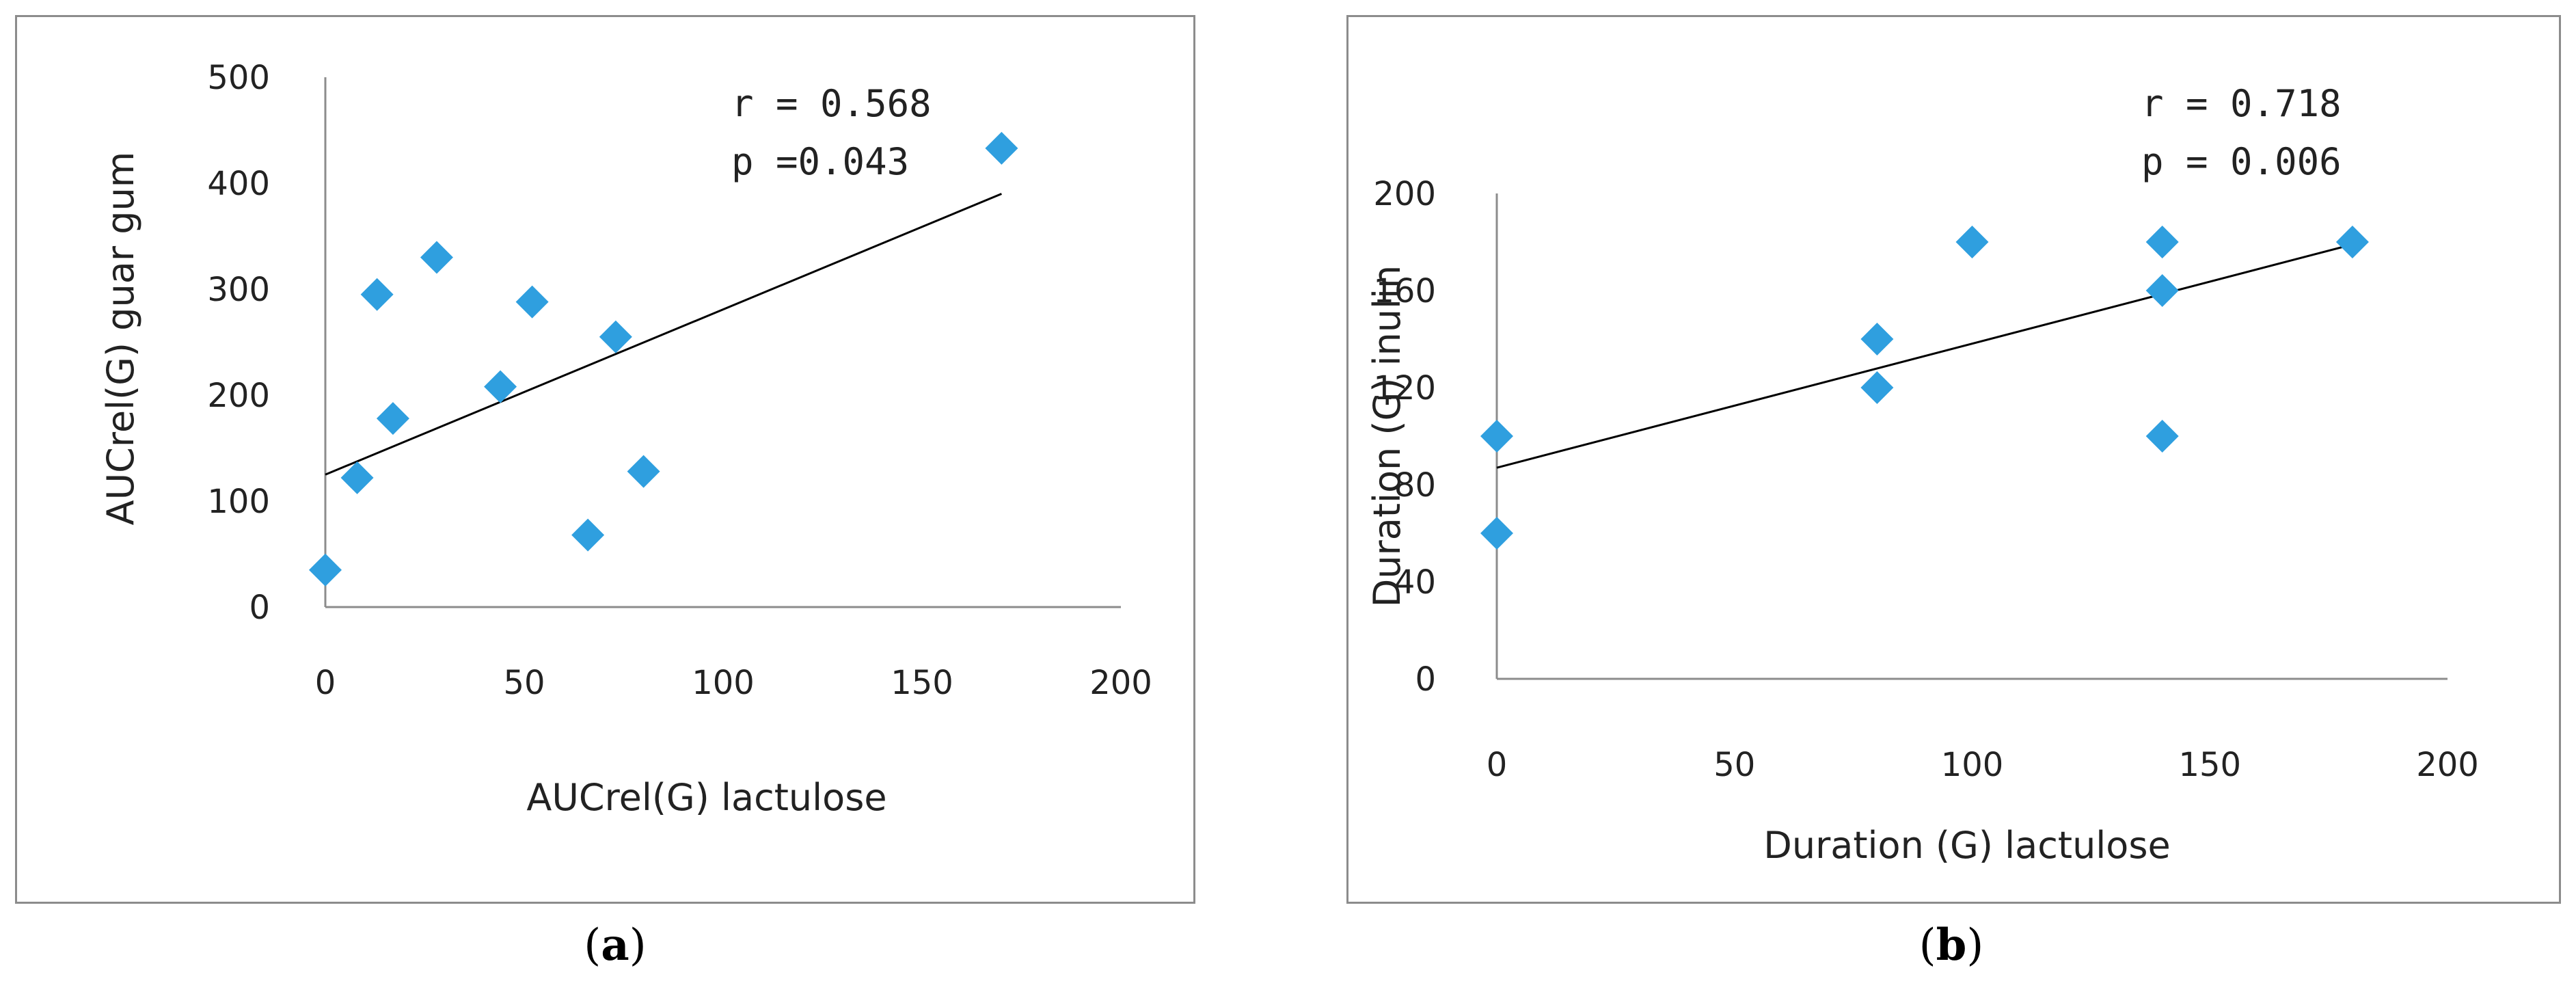 This screenshot has height=994, width=2576. I want to click on y-tick-label: 40, so click(1415, 582).